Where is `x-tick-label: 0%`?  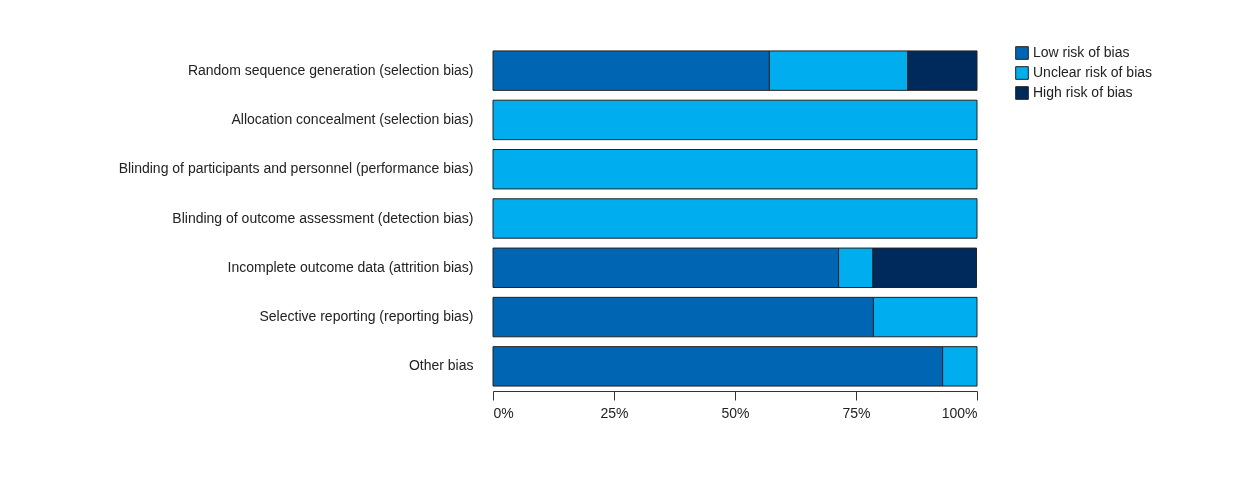
x-tick-label: 0% is located at coordinates (503, 412).